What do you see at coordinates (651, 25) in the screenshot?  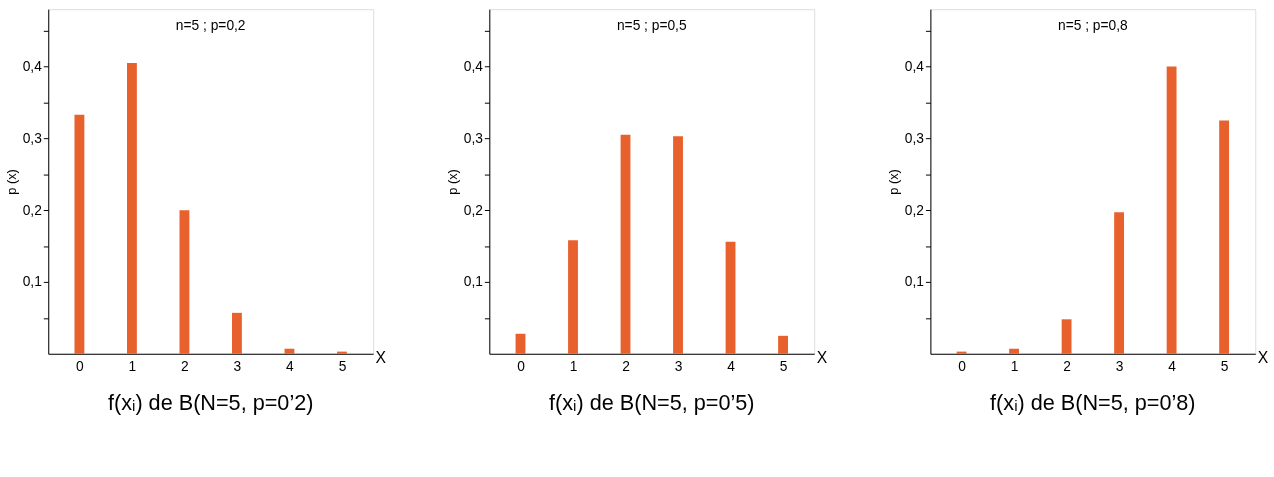 I see `text: n=5 ; p=0,5` at bounding box center [651, 25].